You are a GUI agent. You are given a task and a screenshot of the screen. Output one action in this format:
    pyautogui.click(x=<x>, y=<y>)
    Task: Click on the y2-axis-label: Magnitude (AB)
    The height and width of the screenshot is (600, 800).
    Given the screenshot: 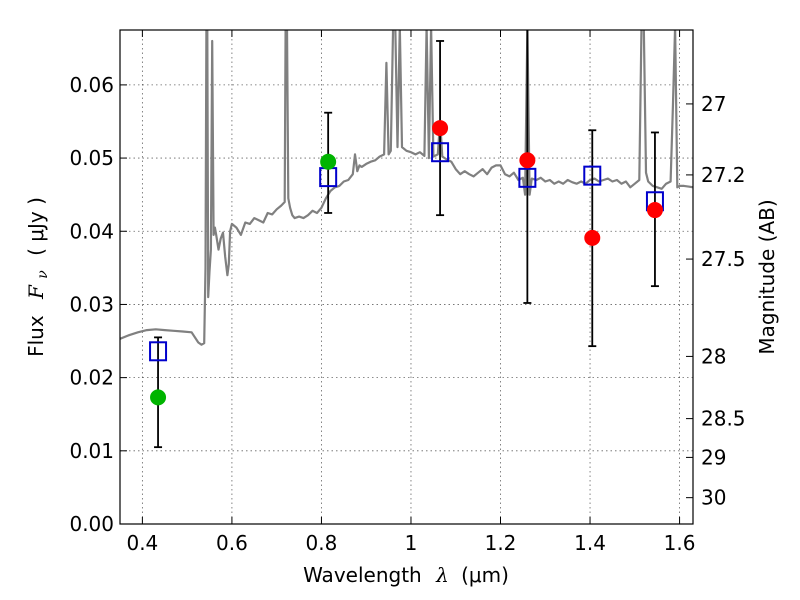 What is the action you would take?
    pyautogui.click(x=767, y=276)
    